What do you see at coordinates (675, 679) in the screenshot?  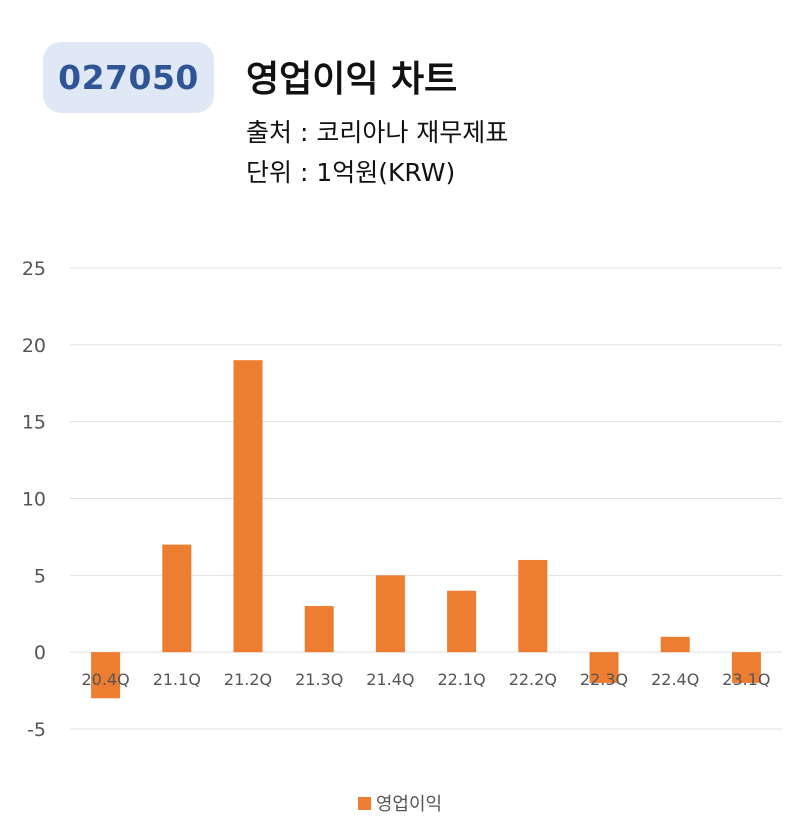 I see `x-tick-label: 22.4Q` at bounding box center [675, 679].